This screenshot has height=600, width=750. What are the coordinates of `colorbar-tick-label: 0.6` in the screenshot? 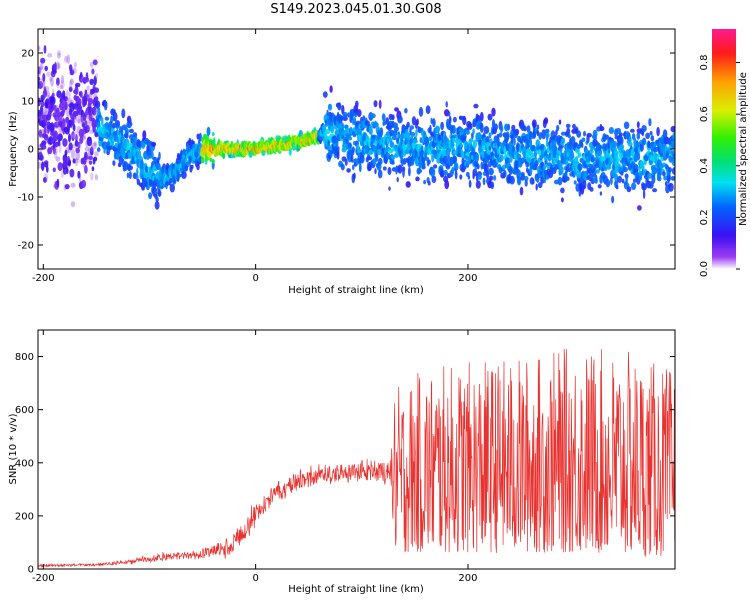 It's located at (704, 114).